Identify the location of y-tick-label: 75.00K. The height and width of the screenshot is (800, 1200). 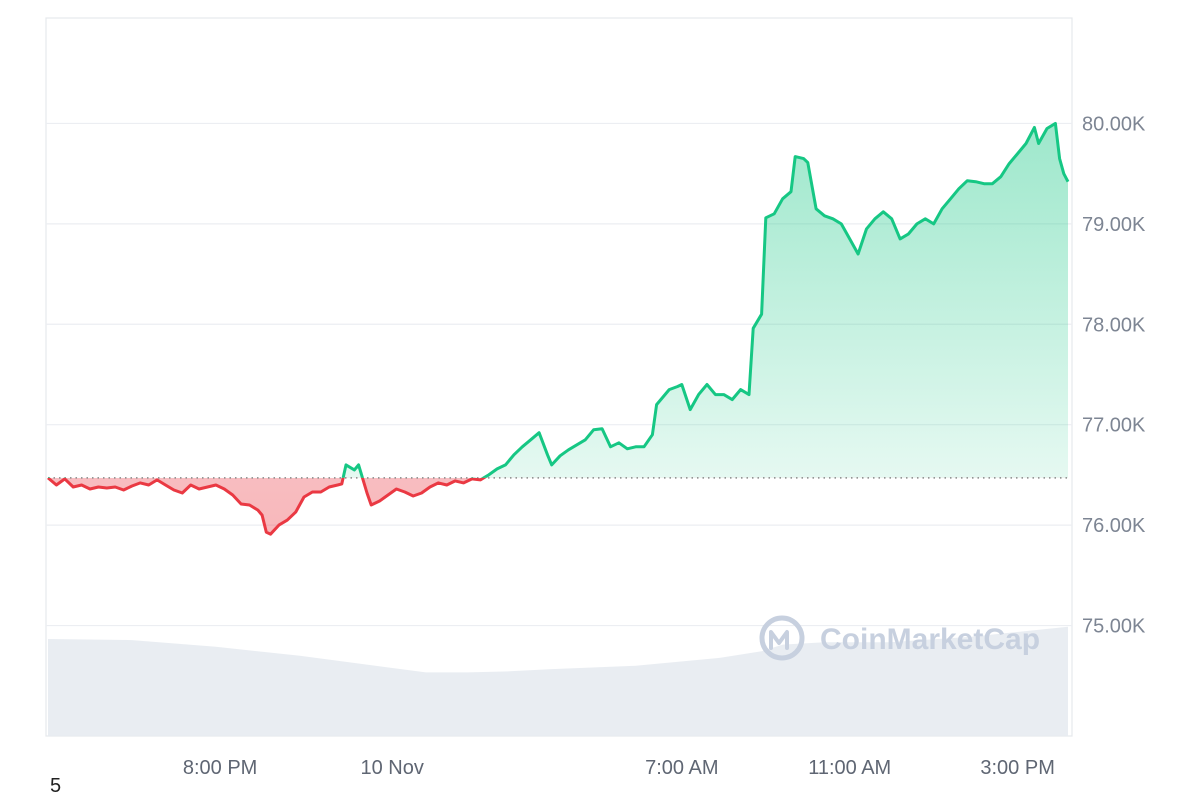
(1114, 627).